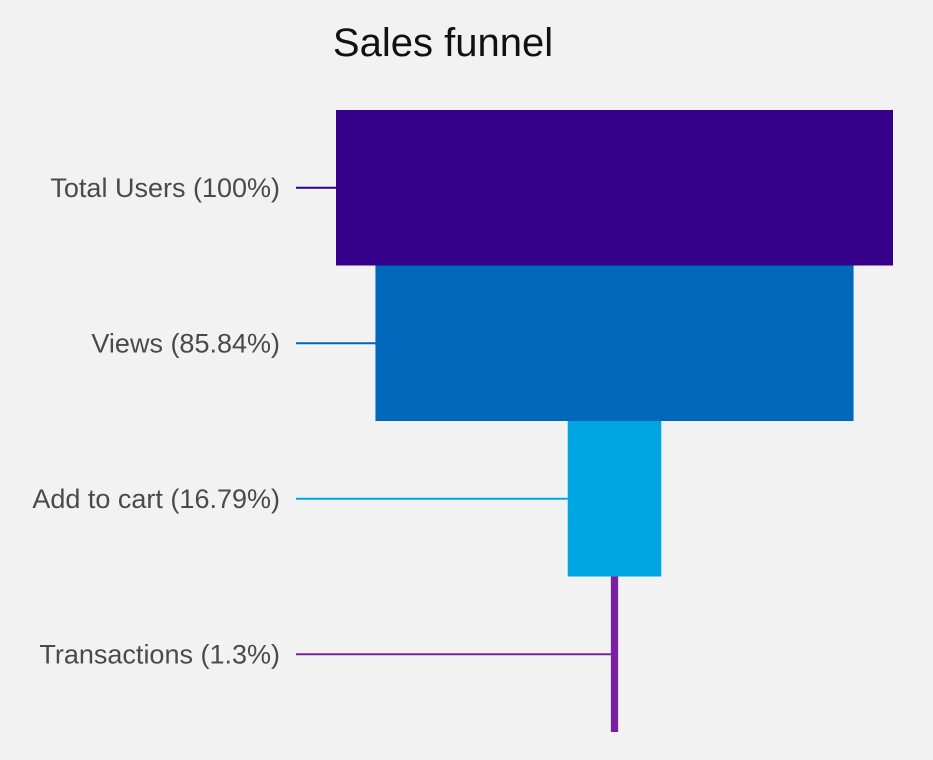 The image size is (933, 760). What do you see at coordinates (614, 499) in the screenshot?
I see `funnel-bar-add-to-cart` at bounding box center [614, 499].